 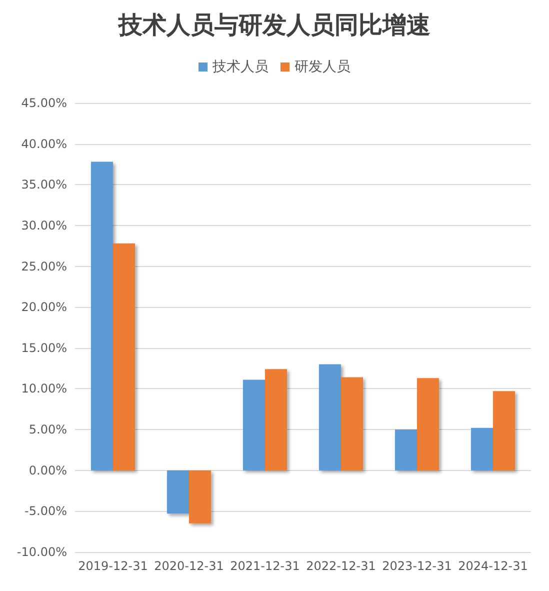 What do you see at coordinates (341, 566) in the screenshot?
I see `x-tick-label: 2022-12-31` at bounding box center [341, 566].